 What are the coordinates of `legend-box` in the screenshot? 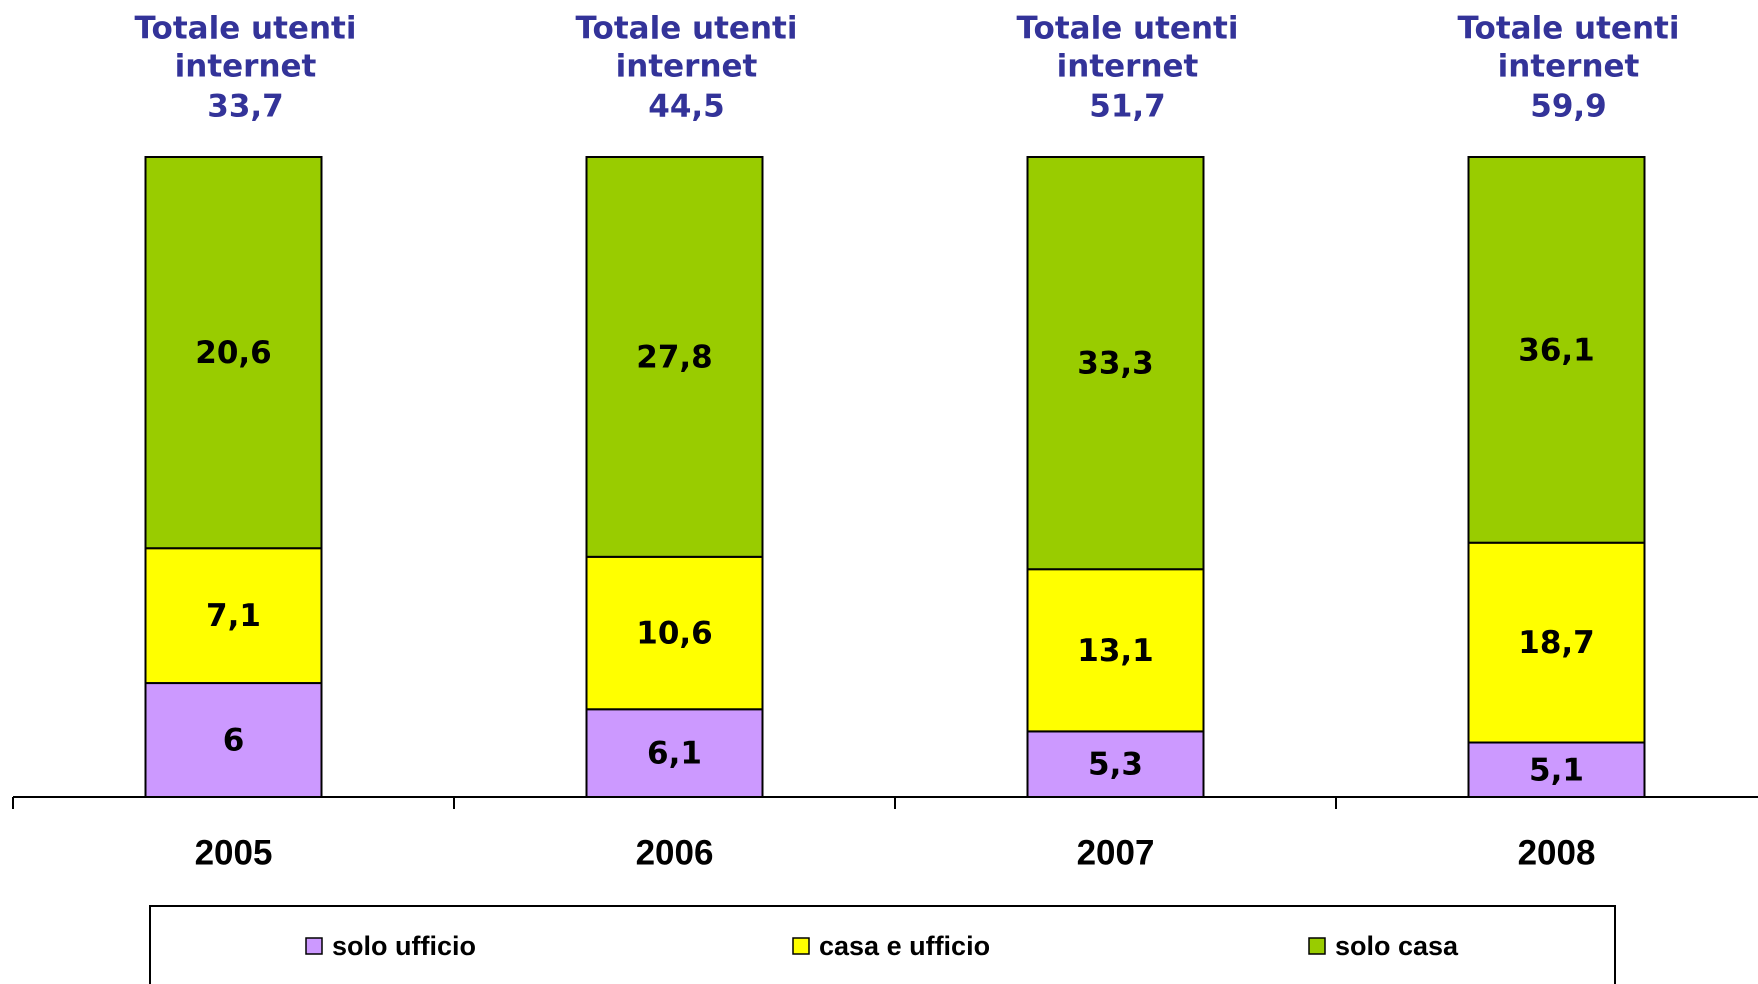 It's located at (882, 944).